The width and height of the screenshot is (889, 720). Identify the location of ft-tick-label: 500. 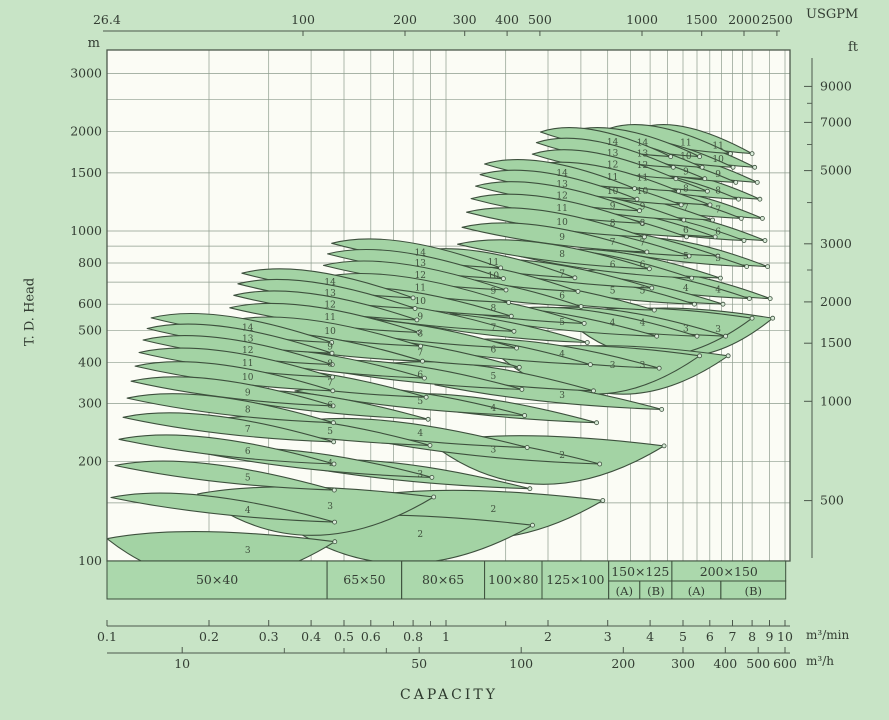
(832, 500).